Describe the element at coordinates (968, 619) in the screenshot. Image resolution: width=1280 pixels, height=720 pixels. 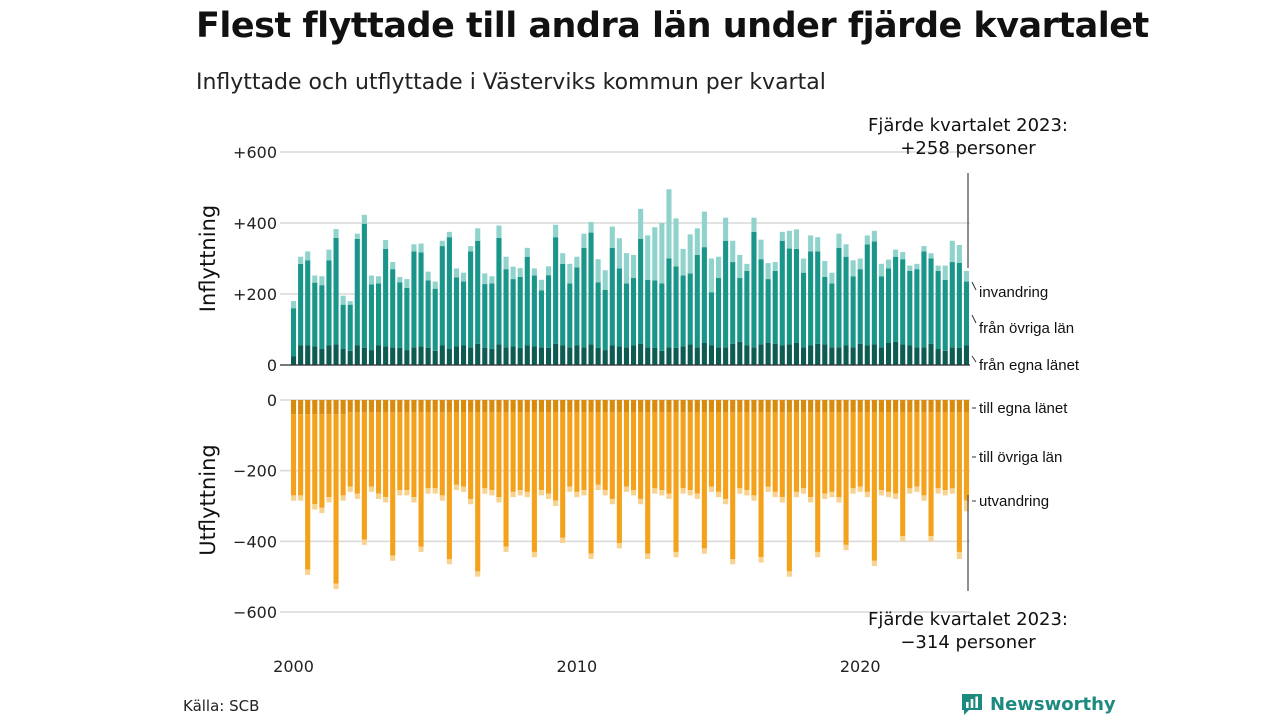
I see `annotation-label: Fjärde kvartalet 2023:` at that location.